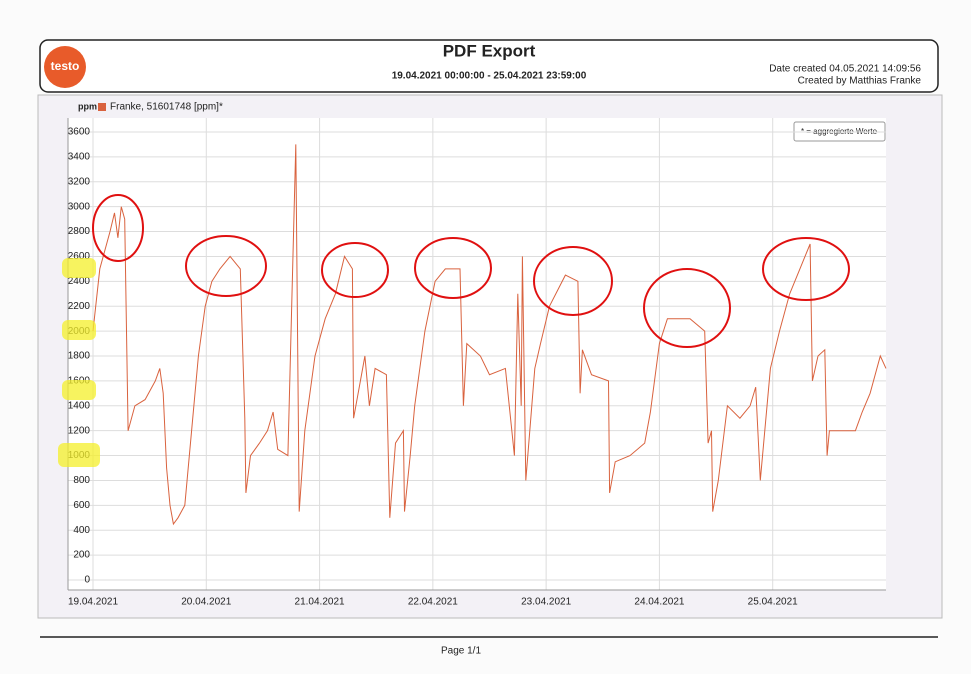 This screenshot has height=674, width=971. What do you see at coordinates (659, 602) in the screenshot?
I see `x-tick-label: 24.04.2021` at bounding box center [659, 602].